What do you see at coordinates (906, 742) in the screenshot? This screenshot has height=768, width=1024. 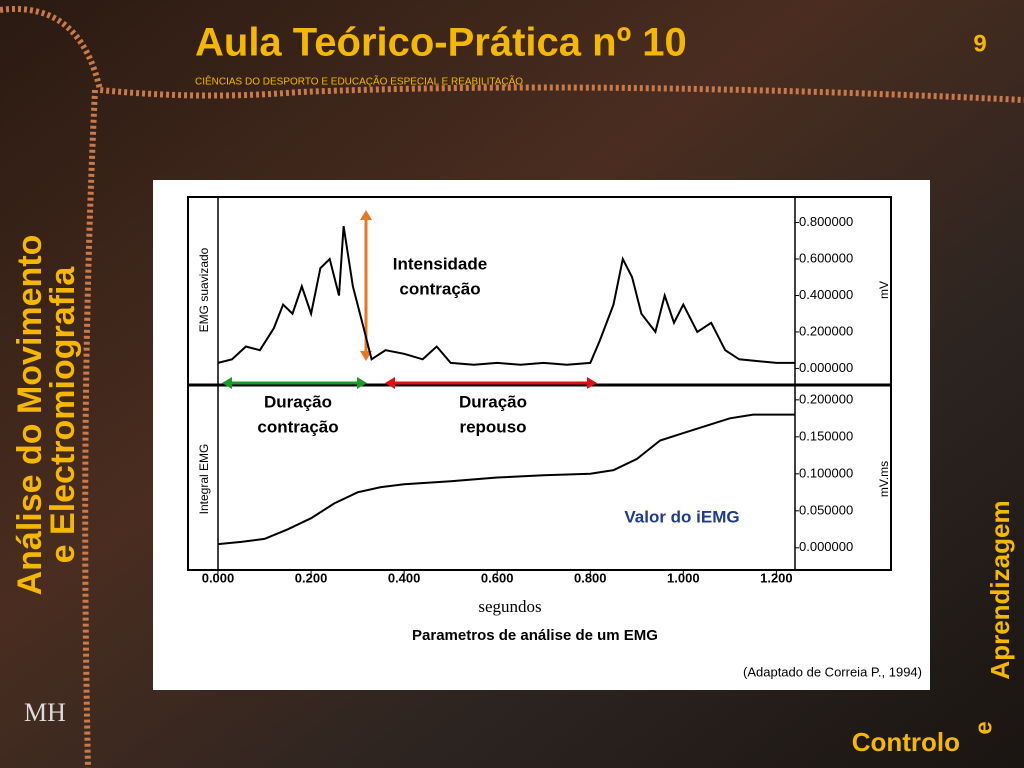 I see `corner-text: Controlo` at bounding box center [906, 742].